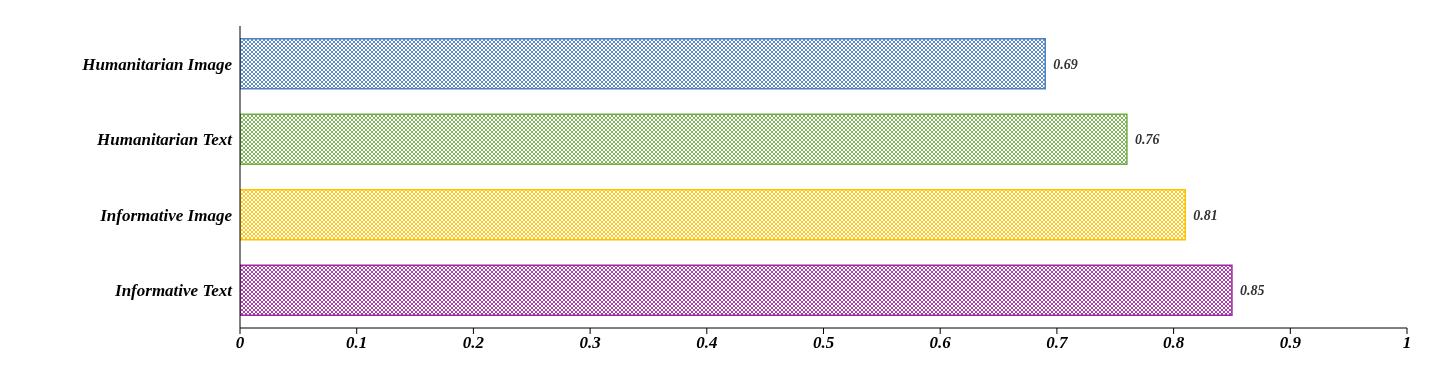  I want to click on y-tick-label: Informative Text, so click(174, 291).